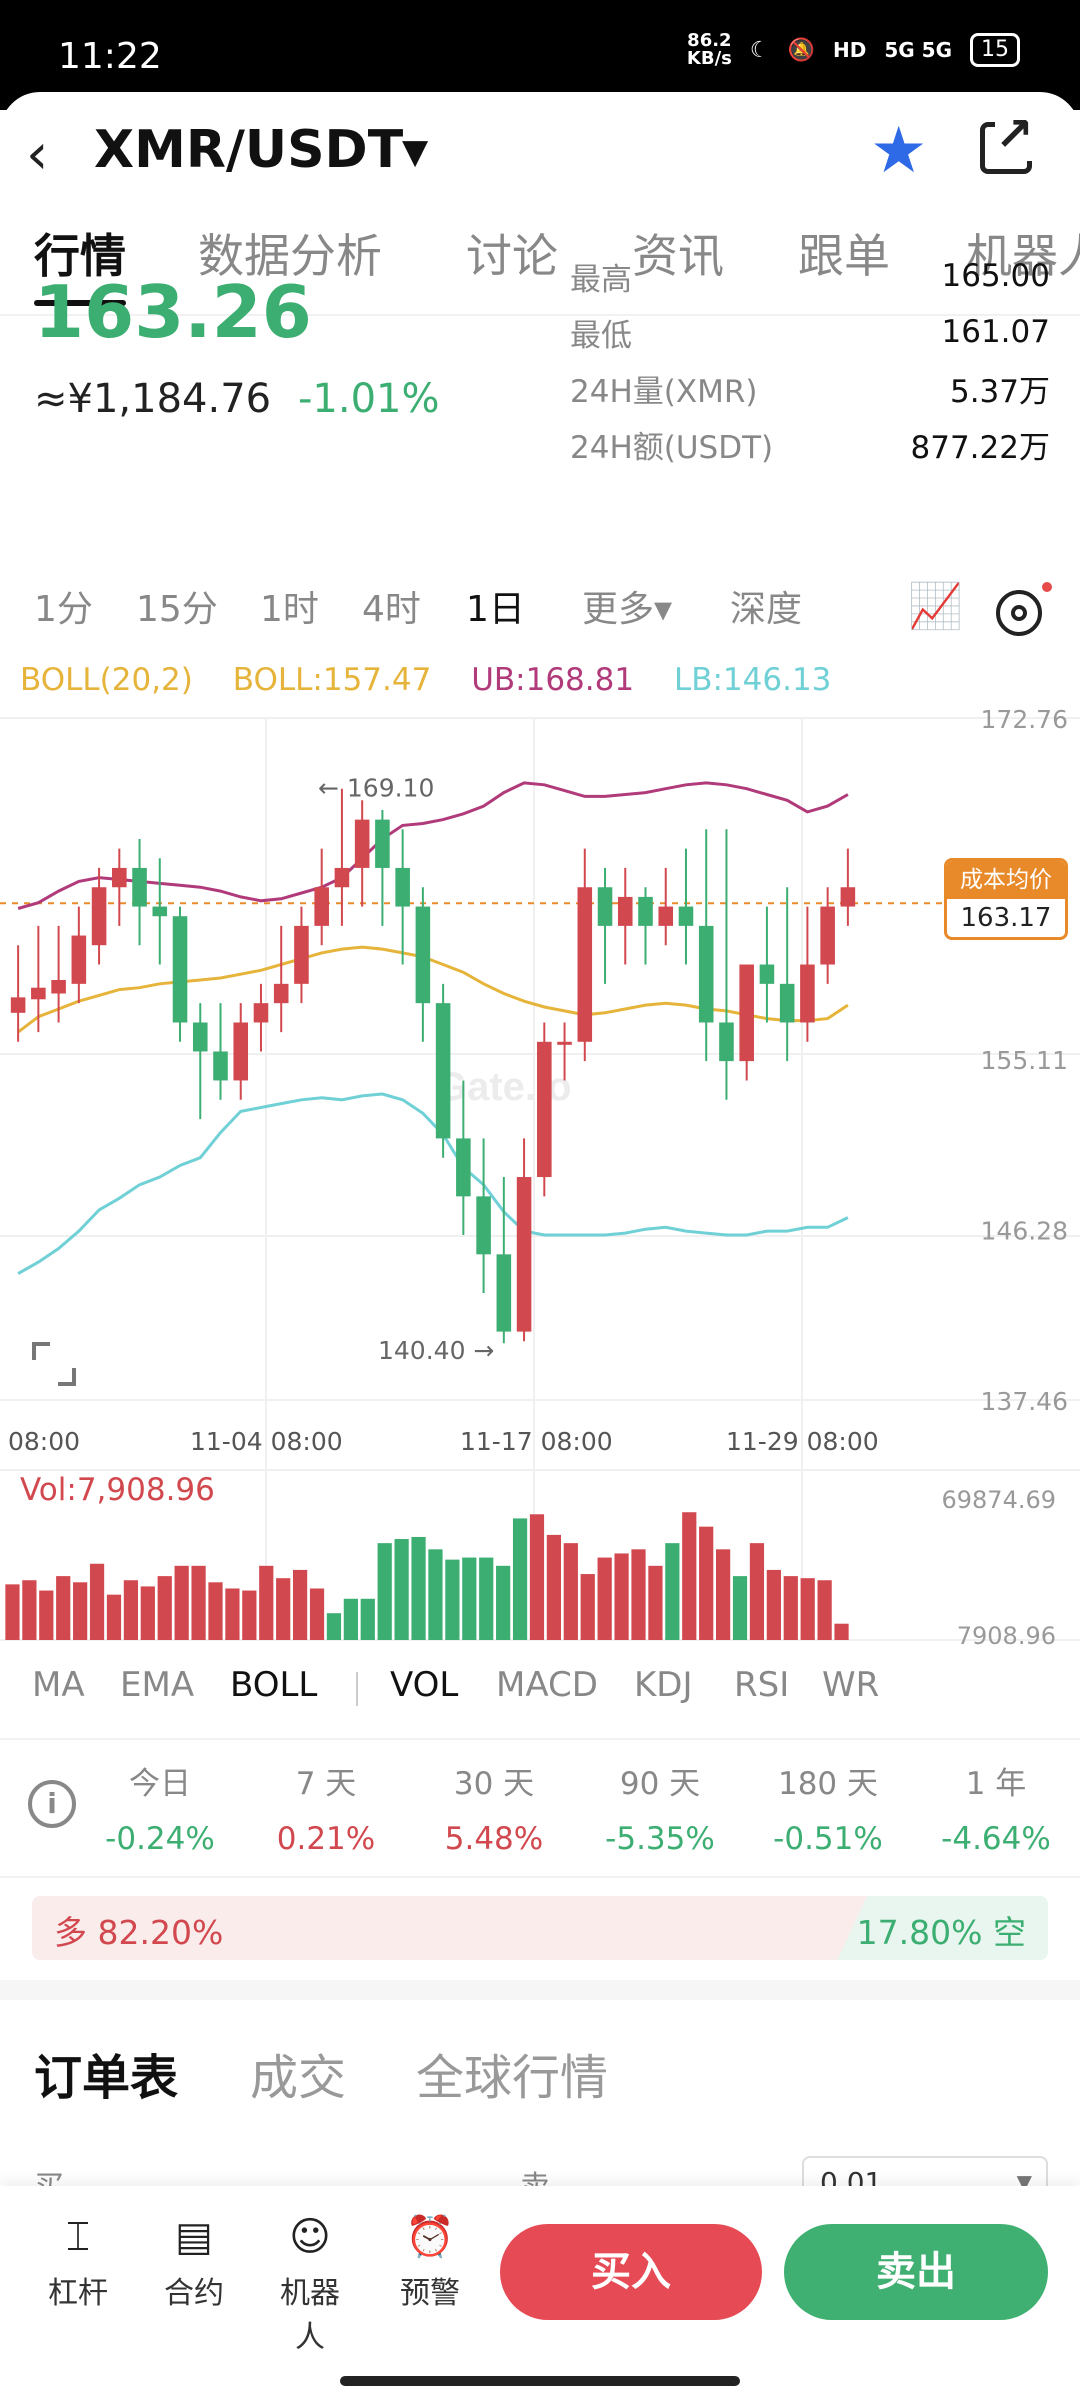  Describe the element at coordinates (266, 1441) in the screenshot. I see `x-tick-label: 11-04 08:00` at that location.